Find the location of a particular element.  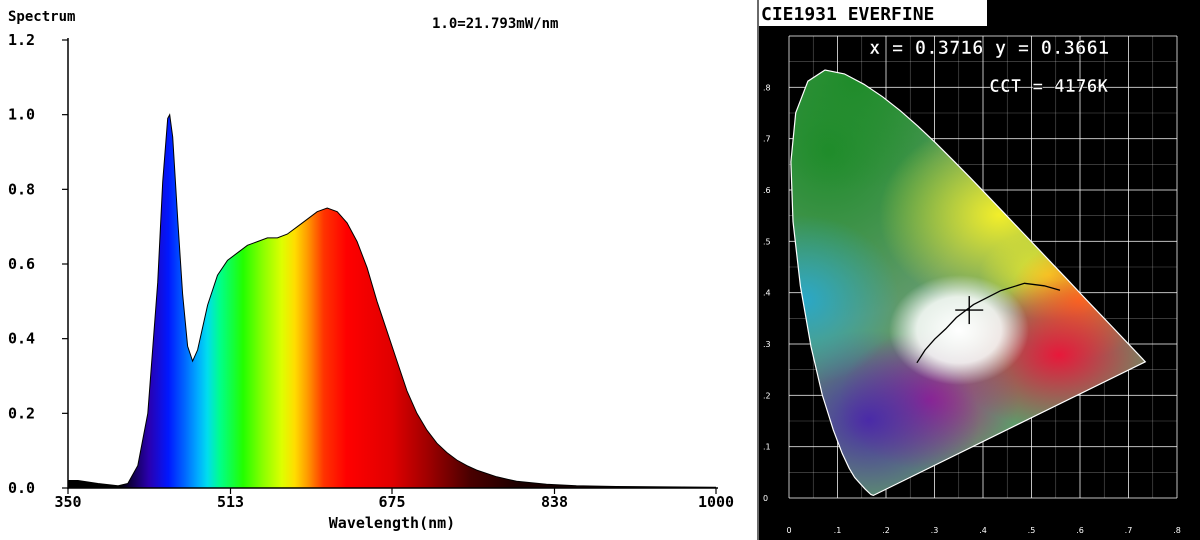

chart-title: Spectrum is located at coordinates (41, 17).